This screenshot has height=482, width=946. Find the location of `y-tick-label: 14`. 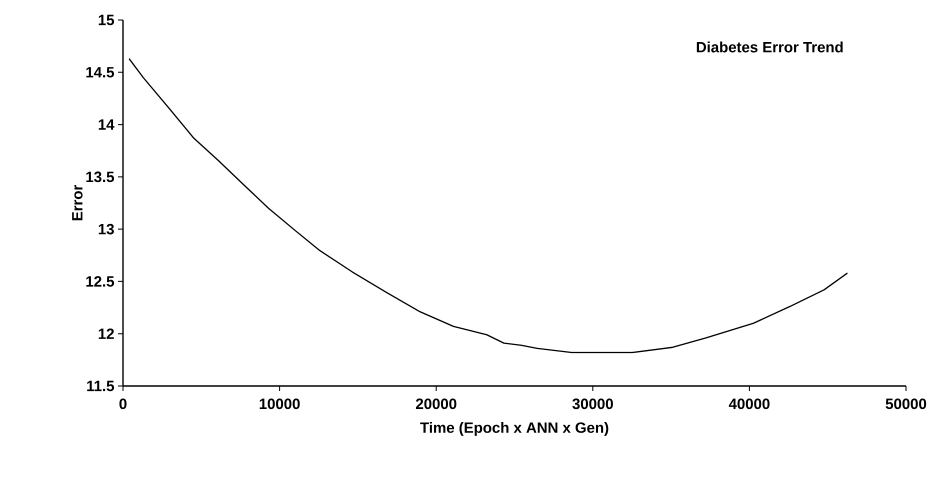

y-tick-label: 14 is located at coordinates (106, 124).